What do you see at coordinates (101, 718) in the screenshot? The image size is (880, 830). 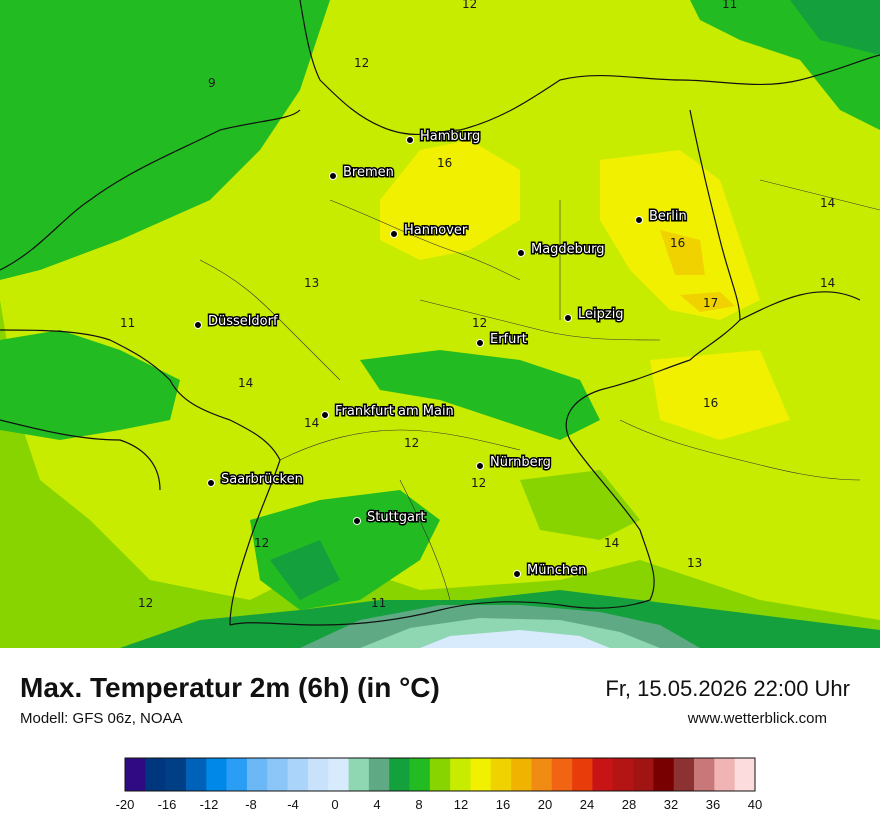 I see `model-info: Modell: GFS 06z, NOAA` at bounding box center [101, 718].